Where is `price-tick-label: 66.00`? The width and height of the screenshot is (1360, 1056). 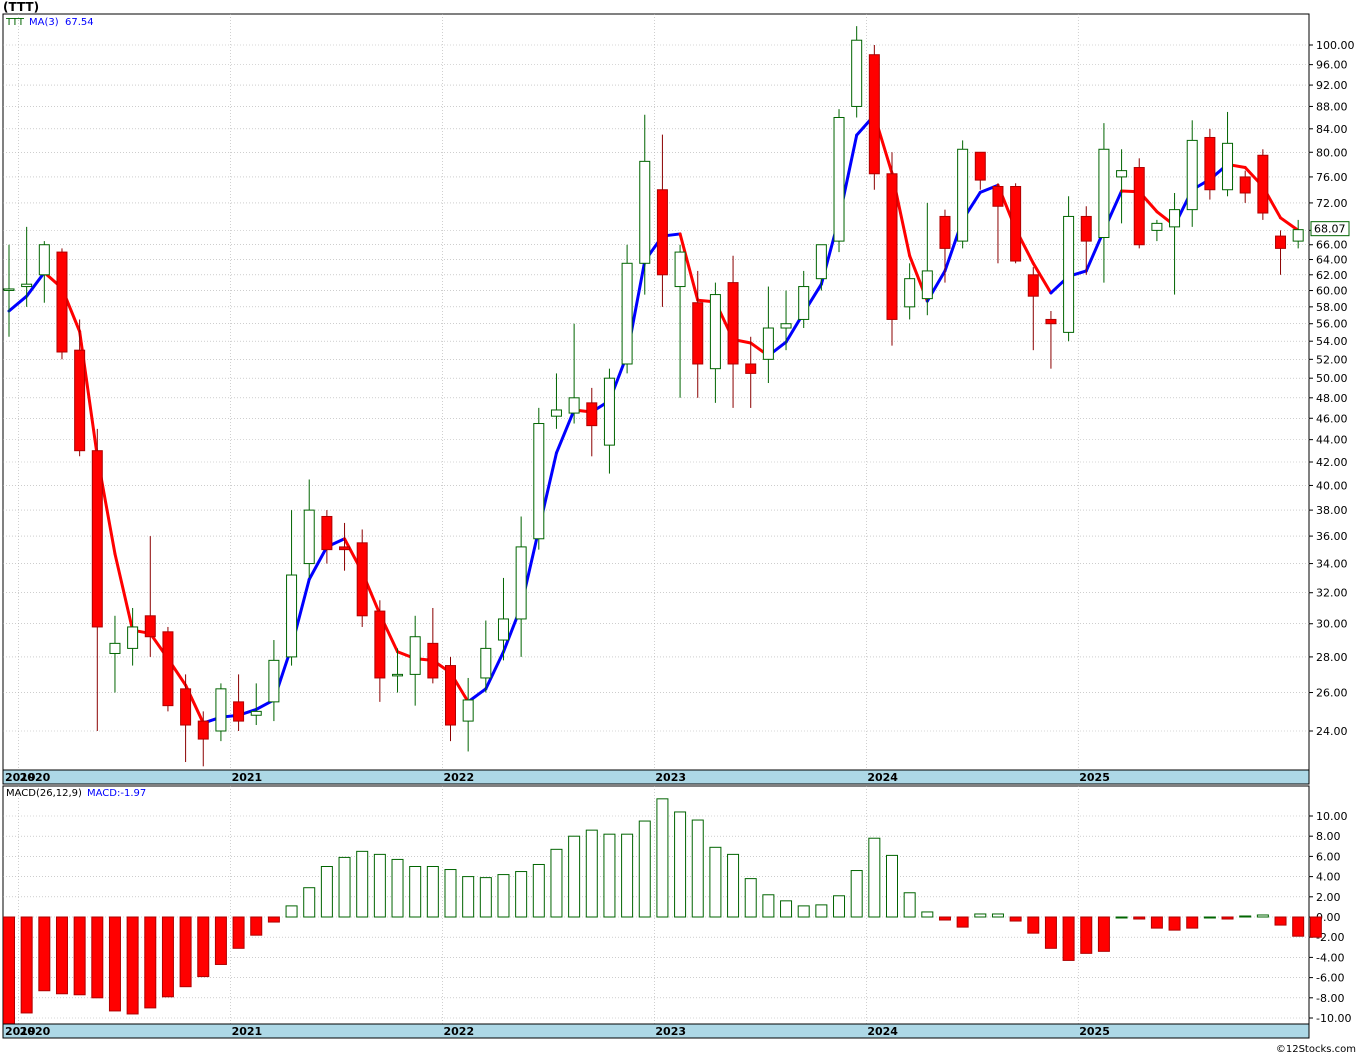
price-tick-label: 66.00 is located at coordinates (1332, 245).